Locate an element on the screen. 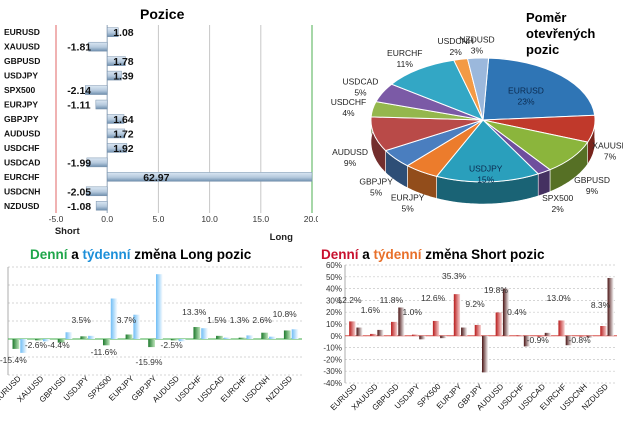 This screenshot has height=425, width=623. pie-slice is located at coordinates (437, 90).